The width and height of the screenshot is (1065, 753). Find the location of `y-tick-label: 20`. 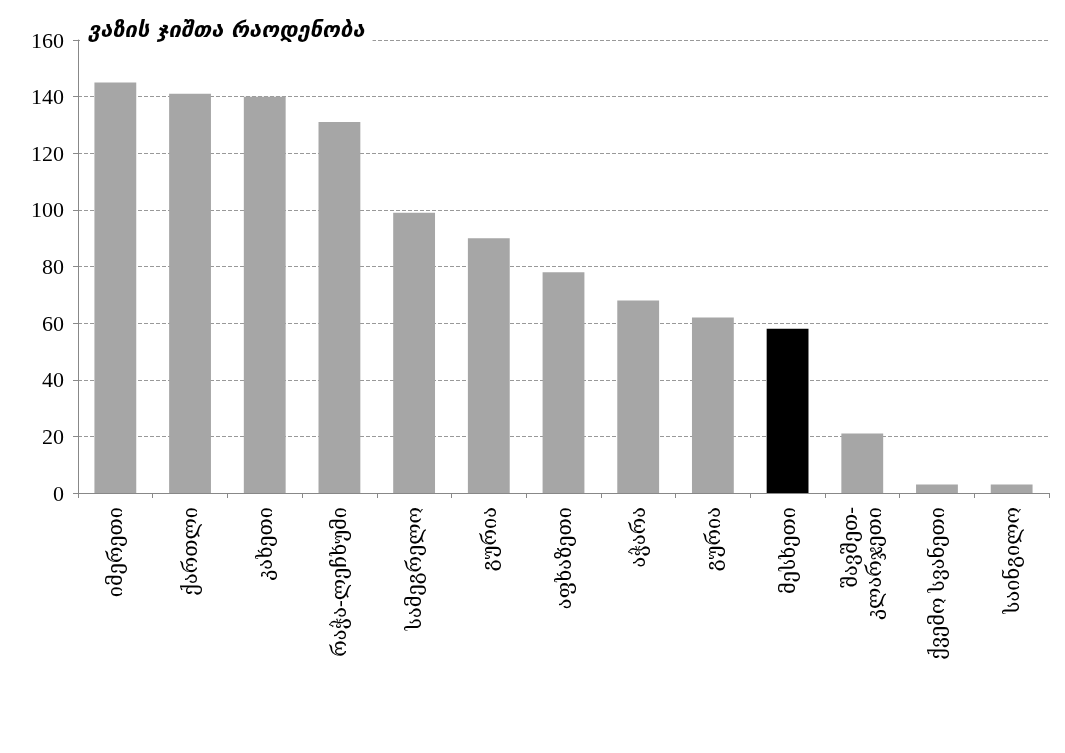

y-tick-label: 20 is located at coordinates (53, 436).